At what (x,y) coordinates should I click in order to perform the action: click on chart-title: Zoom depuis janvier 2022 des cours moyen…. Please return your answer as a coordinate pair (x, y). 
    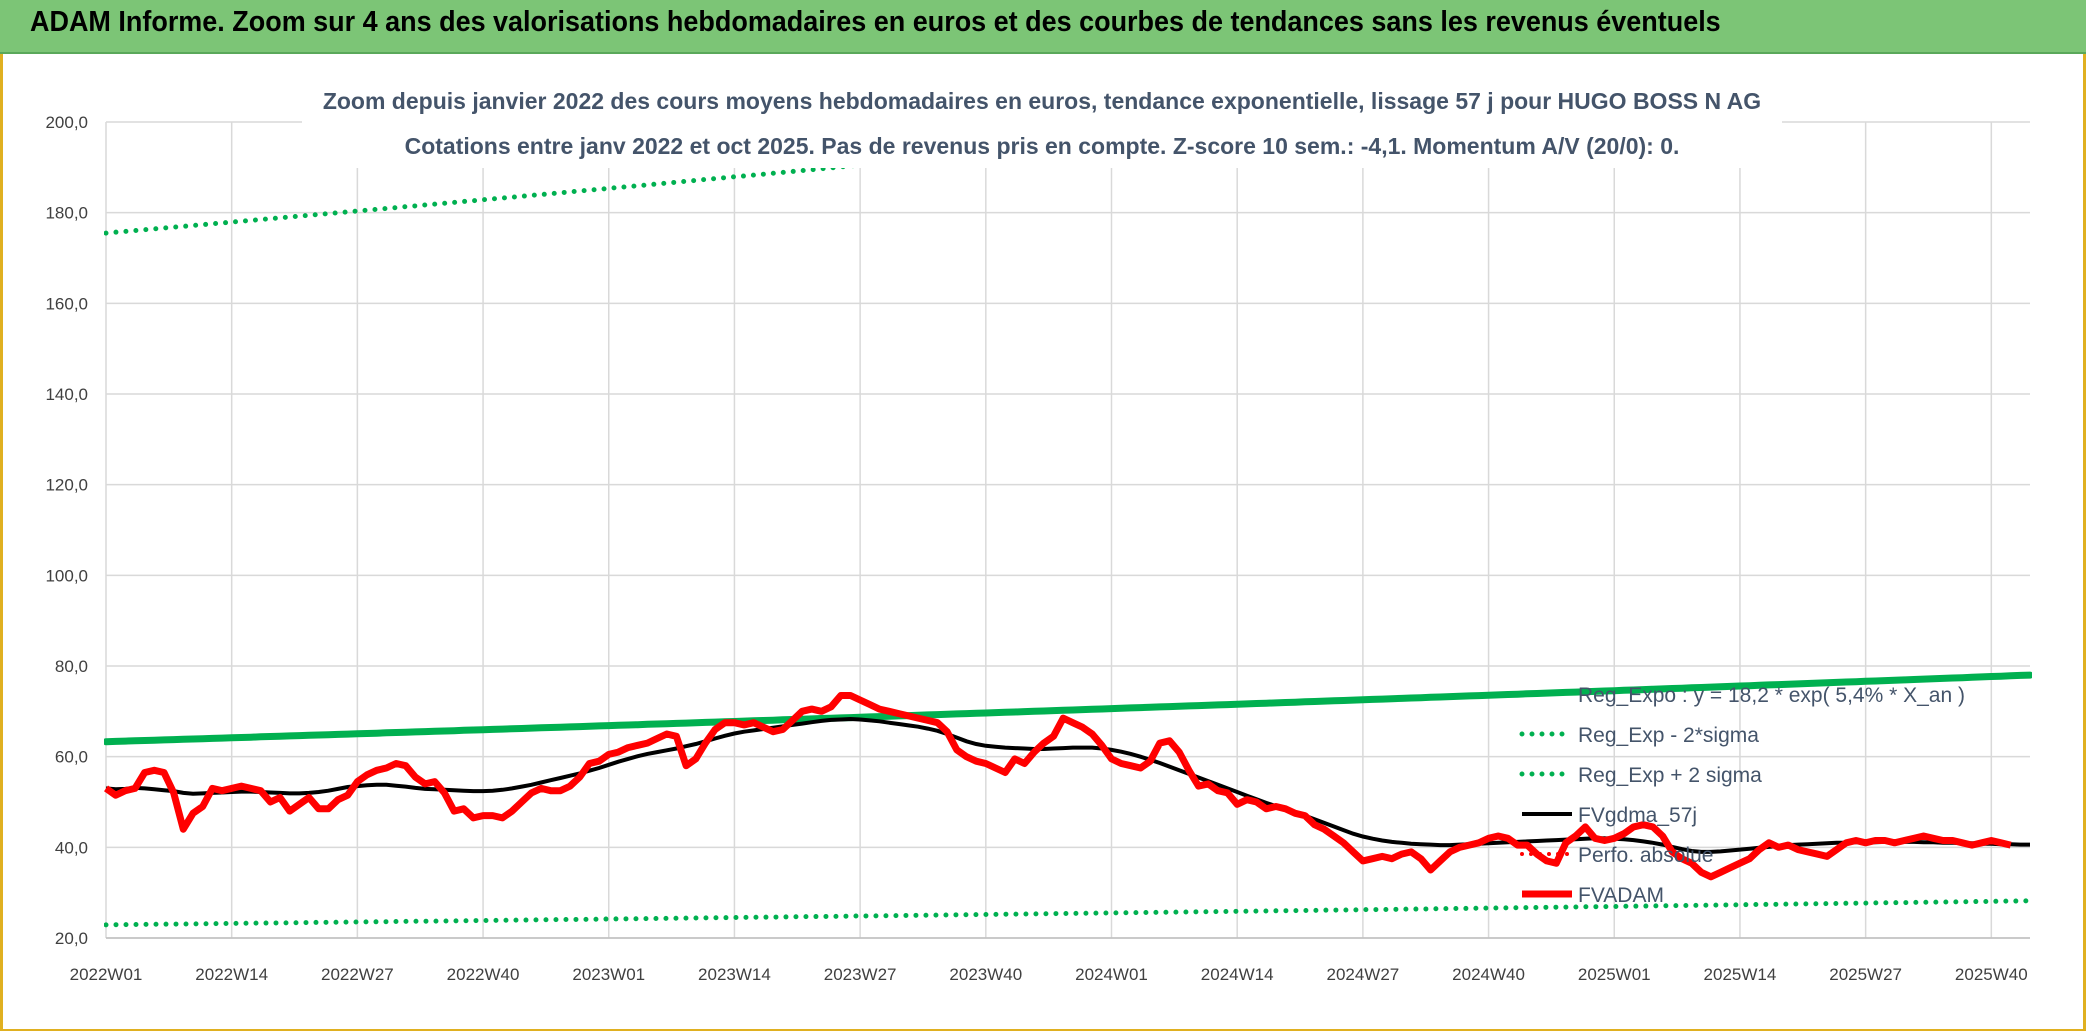
    Looking at the image, I should click on (1042, 101).